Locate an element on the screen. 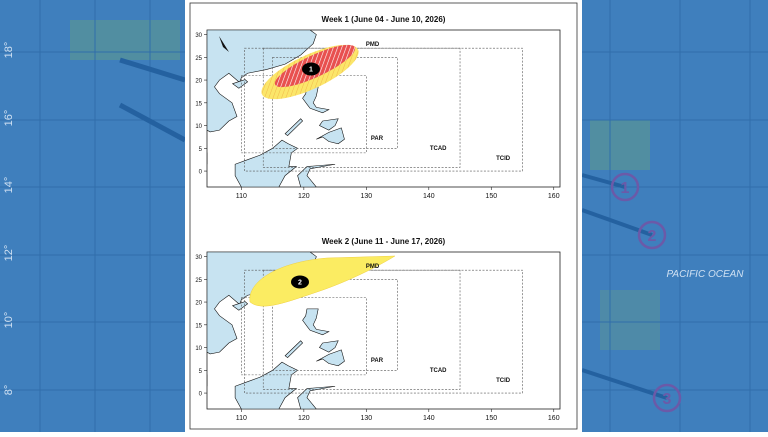 The width and height of the screenshot is (768, 437). latitude-label: 18° is located at coordinates (9, 50).